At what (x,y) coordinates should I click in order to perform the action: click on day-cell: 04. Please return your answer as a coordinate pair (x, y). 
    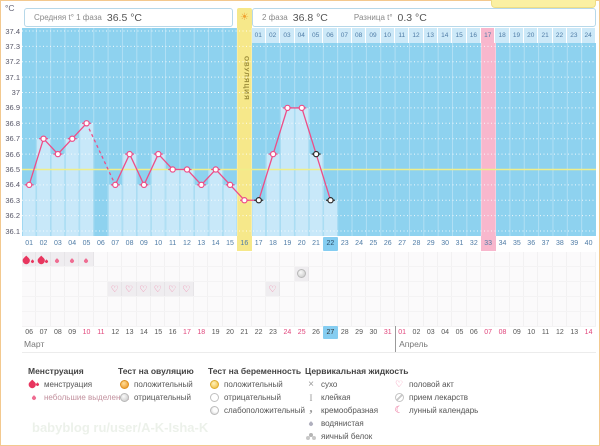
    Looking at the image, I should click on (72, 243).